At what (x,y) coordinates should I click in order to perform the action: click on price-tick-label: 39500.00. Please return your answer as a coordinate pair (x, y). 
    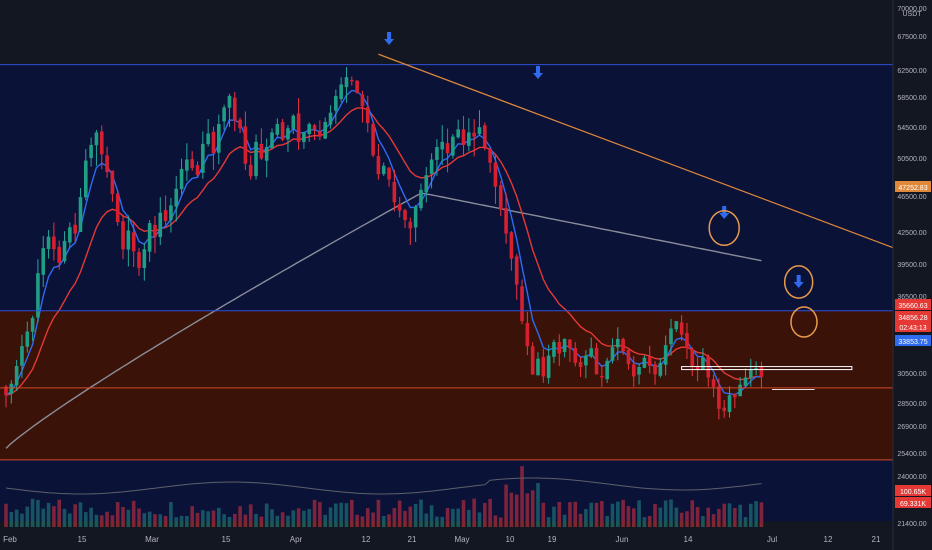
    Looking at the image, I should click on (911, 265).